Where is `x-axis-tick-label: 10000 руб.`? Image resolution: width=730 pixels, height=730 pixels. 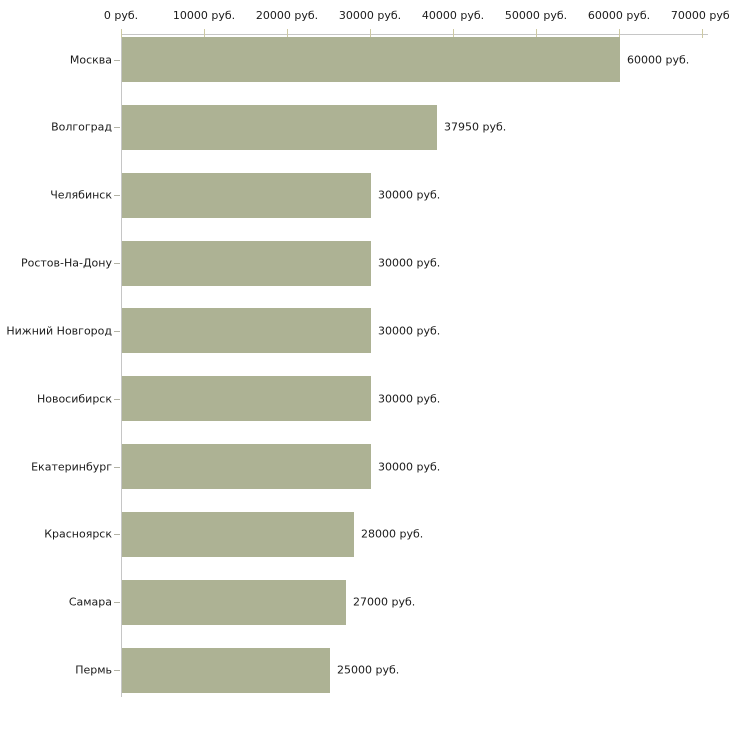 x-axis-tick-label: 10000 руб. is located at coordinates (204, 15).